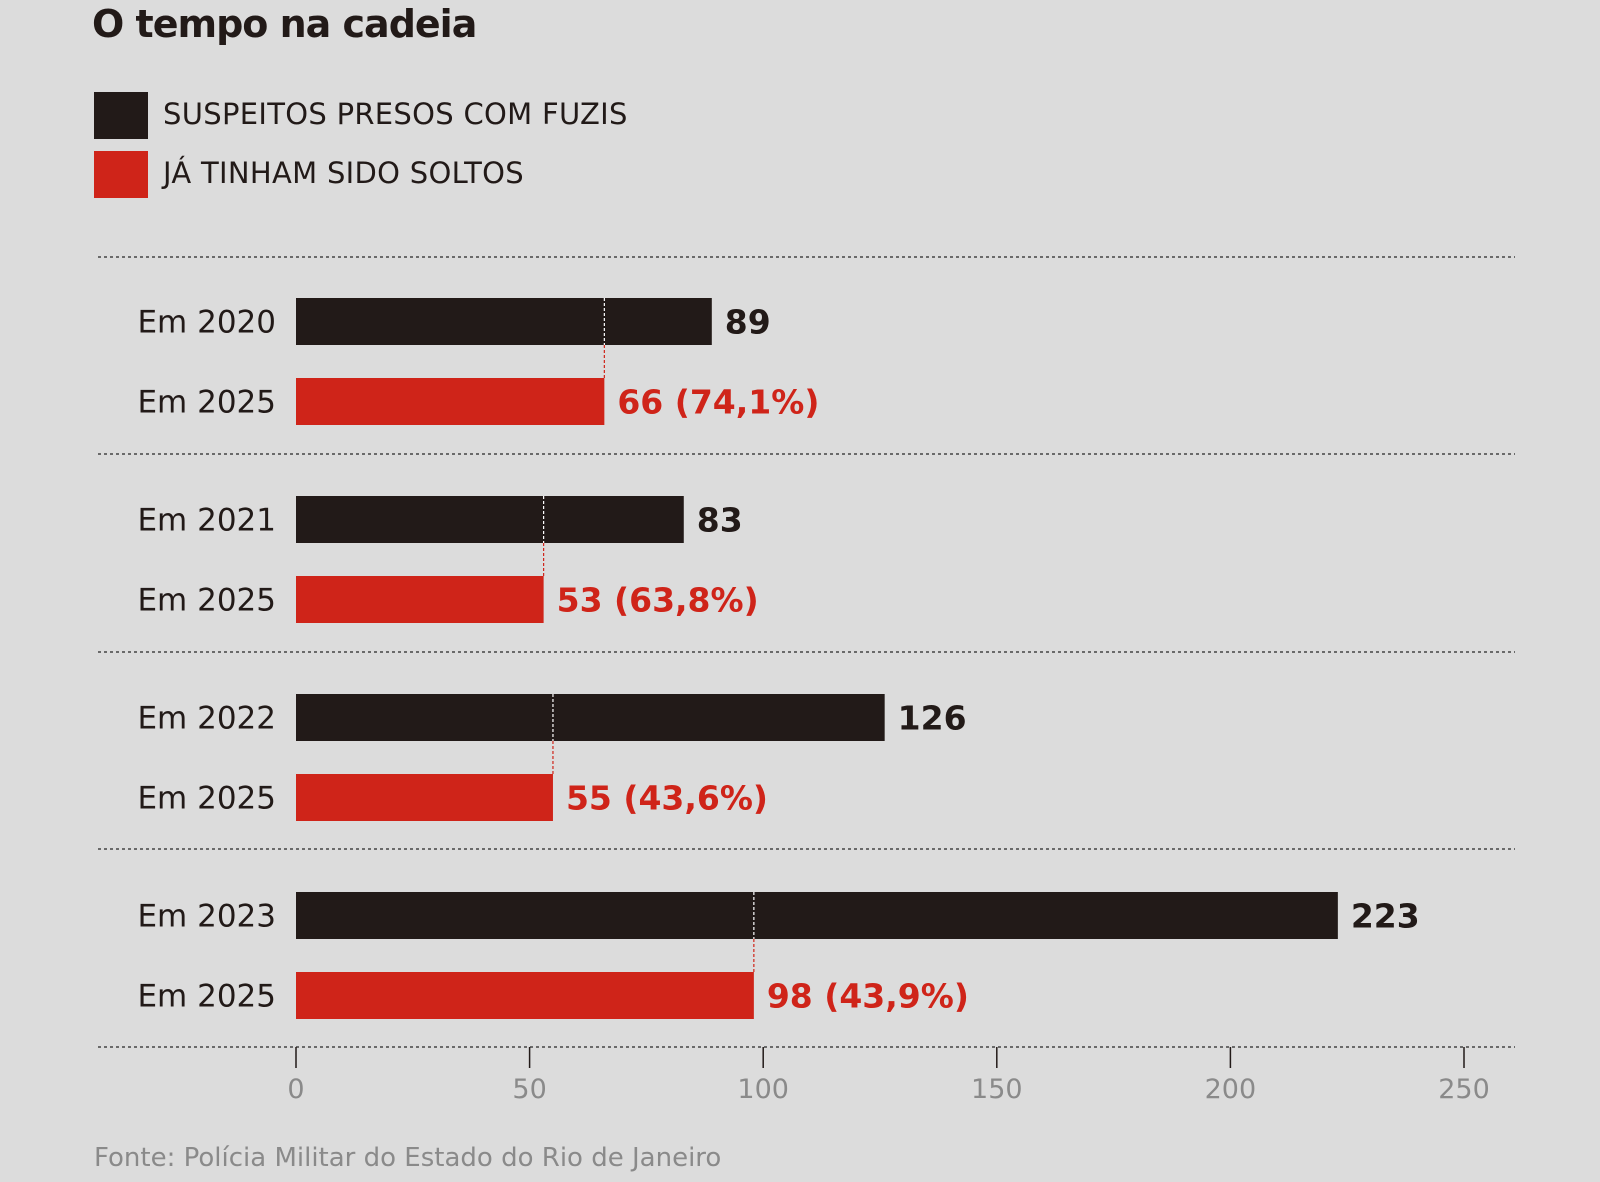 The image size is (1600, 1182). I want to click on x-tick-label: 50, so click(529, 1089).